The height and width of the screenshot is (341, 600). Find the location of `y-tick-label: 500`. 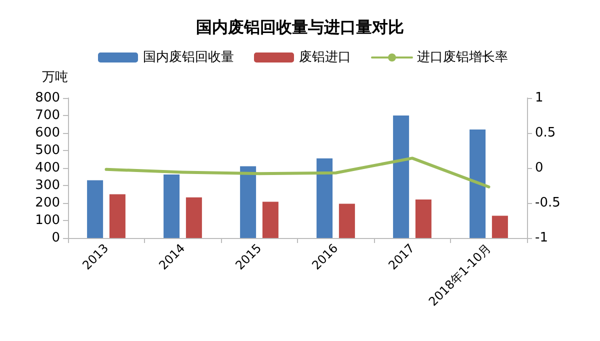

y-tick-label: 500 is located at coordinates (47, 150).